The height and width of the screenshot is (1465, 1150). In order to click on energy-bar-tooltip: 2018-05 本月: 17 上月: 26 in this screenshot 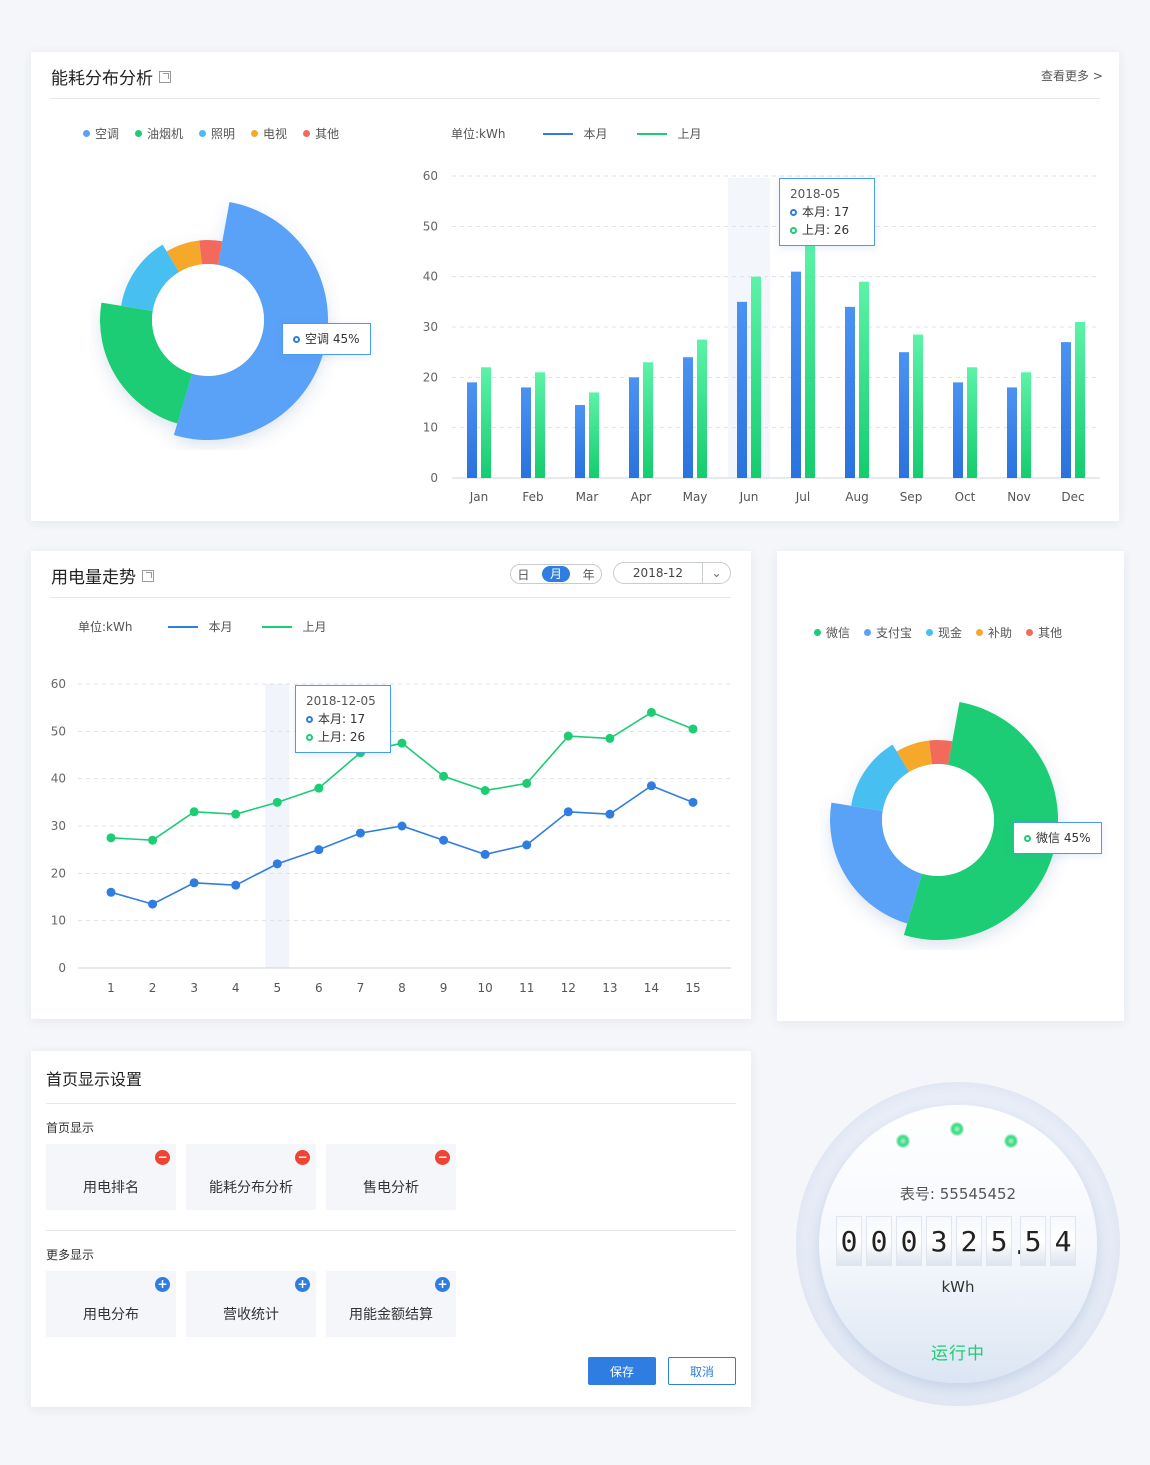, I will do `click(827, 212)`.